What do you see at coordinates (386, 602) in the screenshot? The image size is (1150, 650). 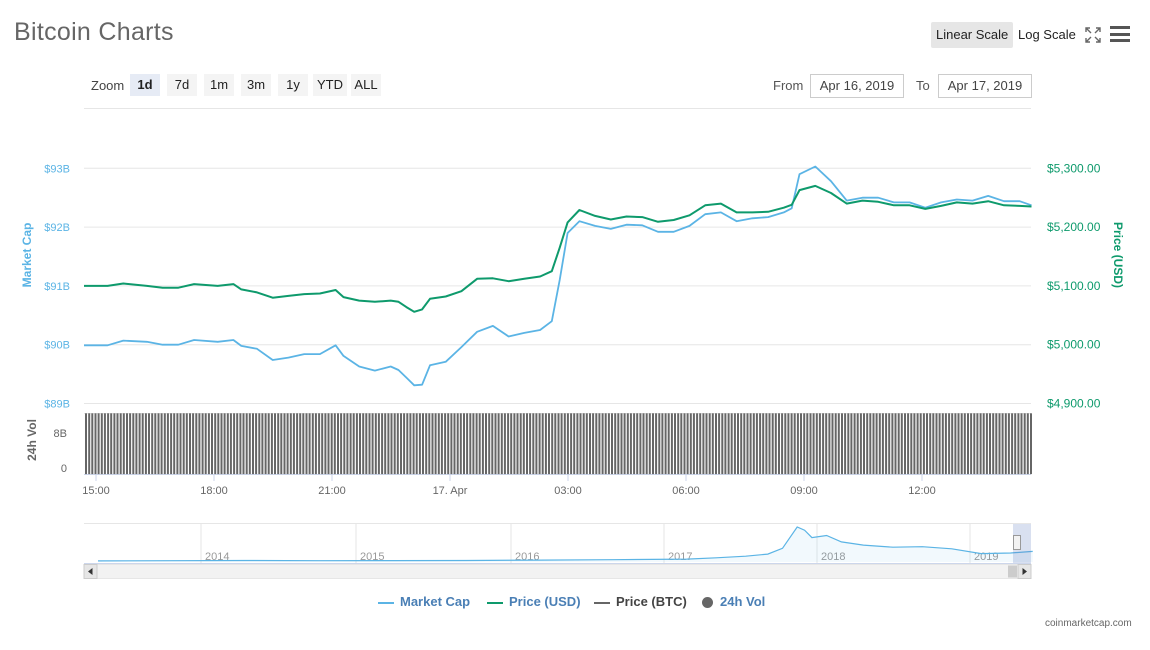 I see `legend-market-cap-swatch` at bounding box center [386, 602].